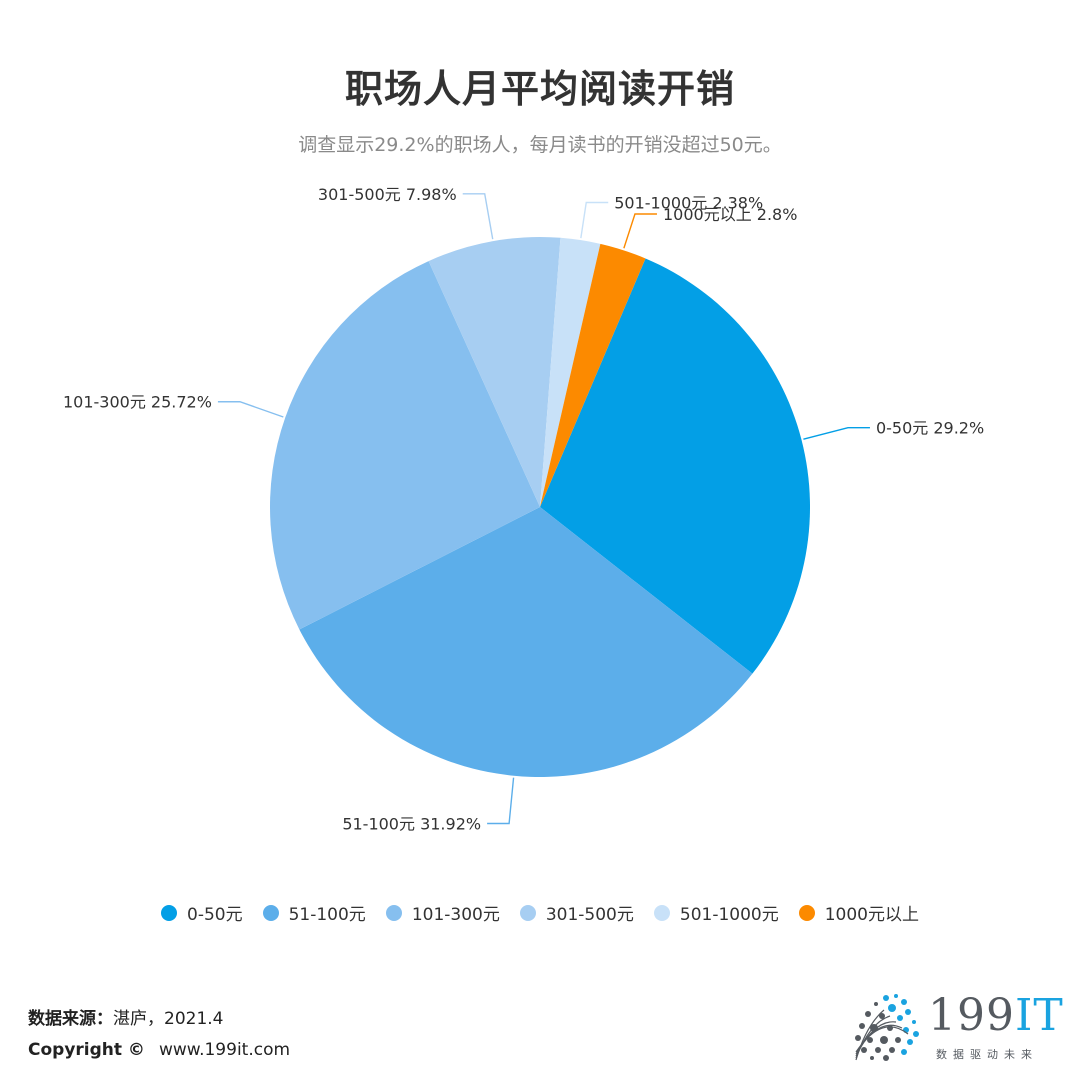 The width and height of the screenshot is (1080, 1080). I want to click on copyright-label: Copyright ©, so click(86, 1050).